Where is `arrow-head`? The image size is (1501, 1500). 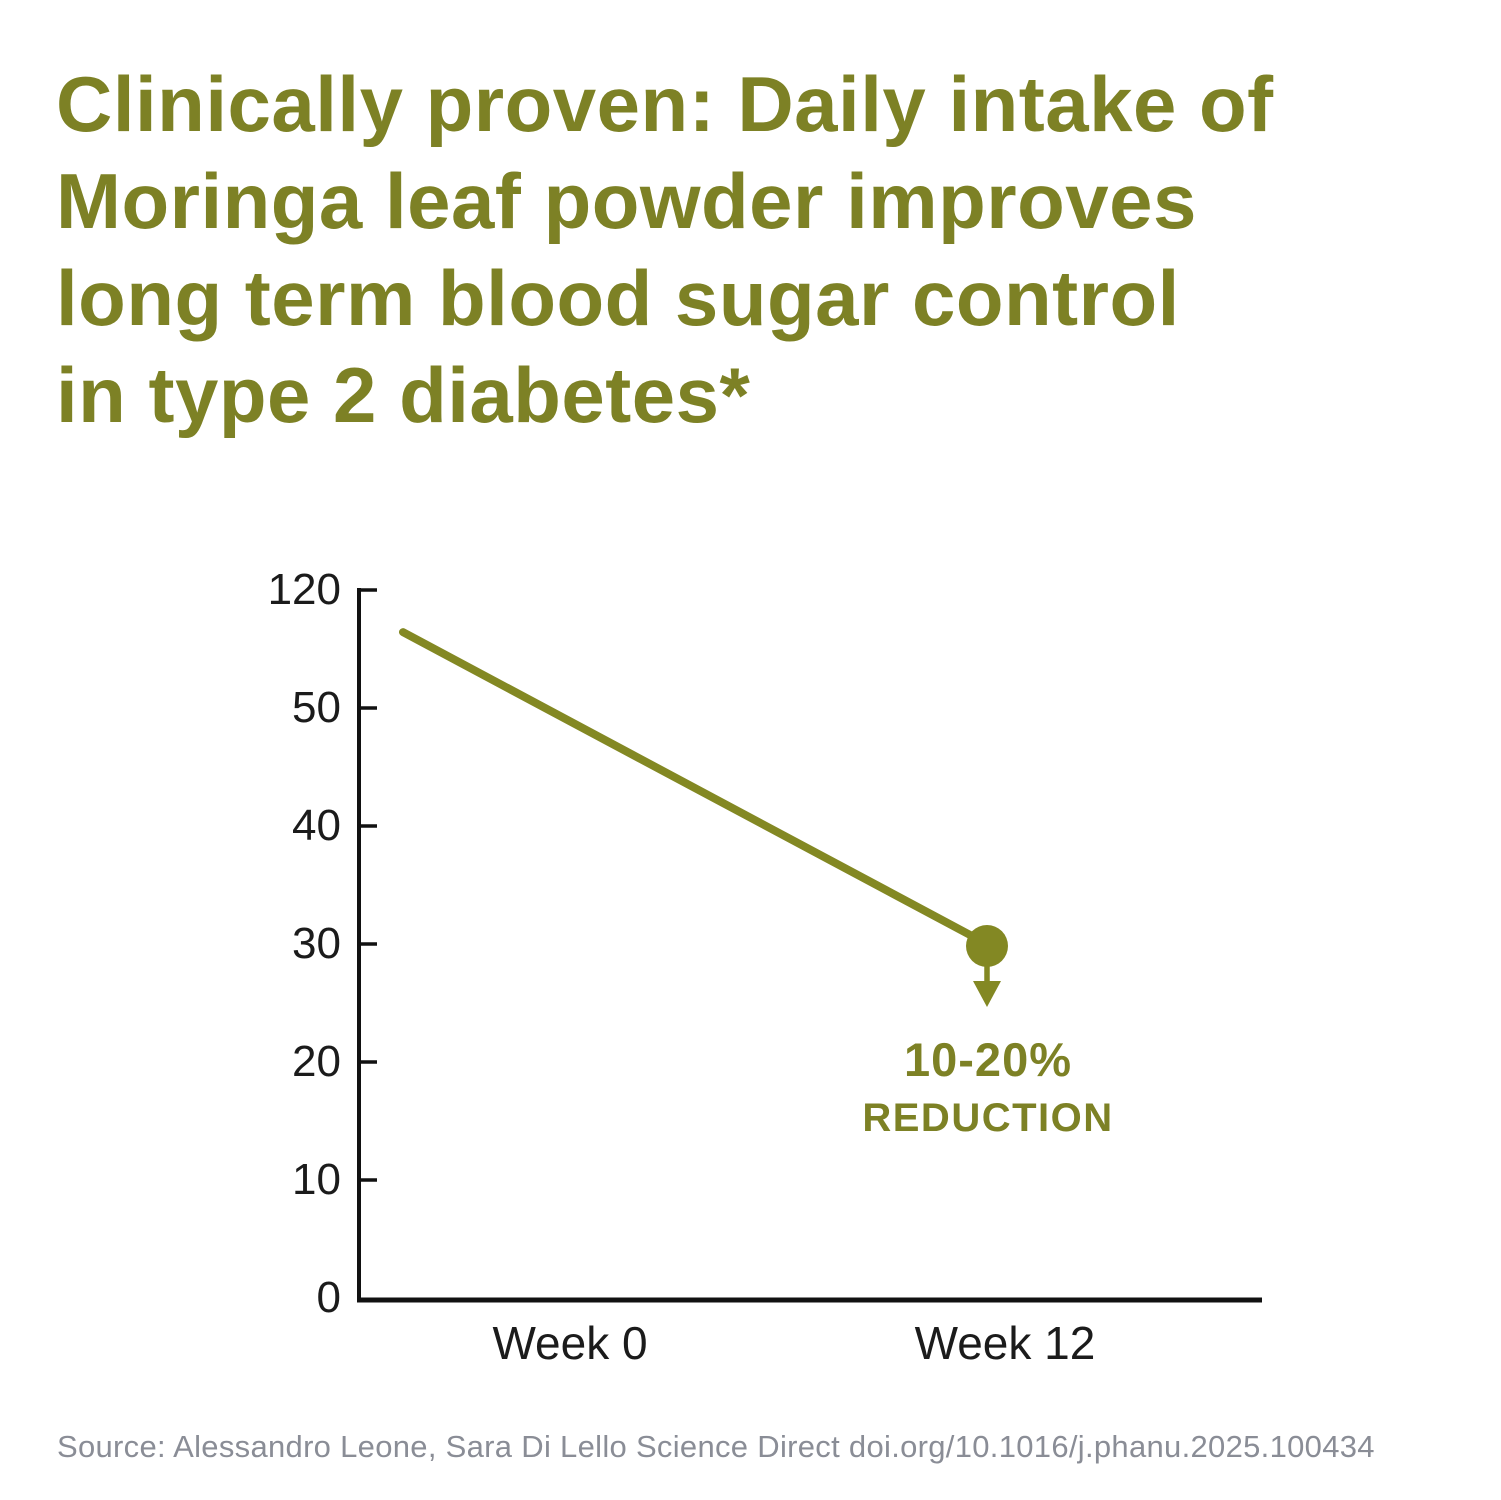
arrow-head is located at coordinates (987, 994).